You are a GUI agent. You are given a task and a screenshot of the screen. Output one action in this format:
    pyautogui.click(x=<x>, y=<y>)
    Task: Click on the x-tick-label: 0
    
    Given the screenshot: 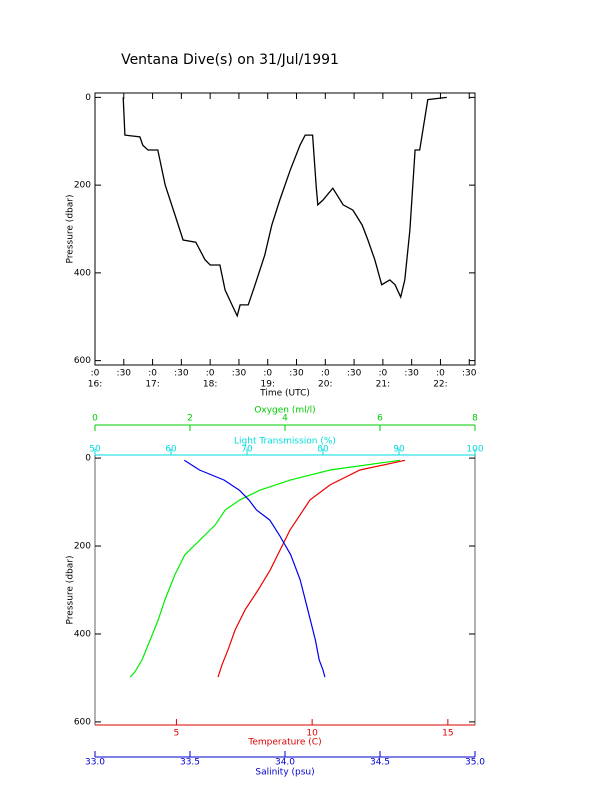 What is the action you would take?
    pyautogui.click(x=95, y=419)
    